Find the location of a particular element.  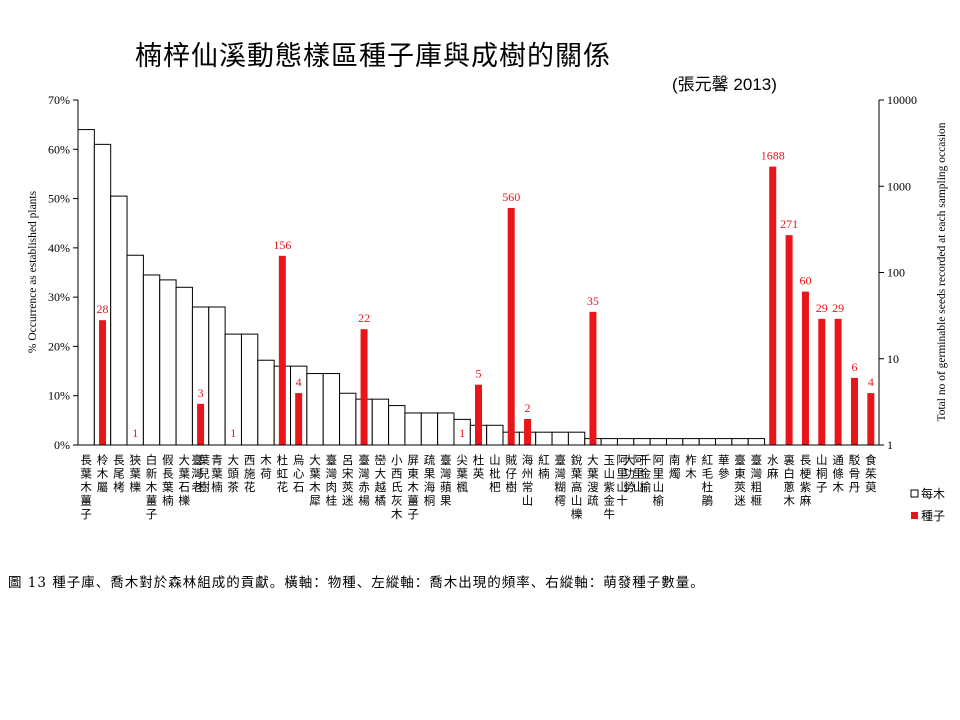

seed-data-label: 29 is located at coordinates (838, 308).